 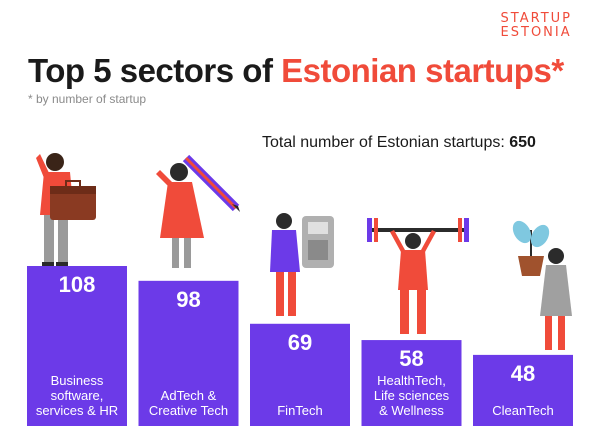 What do you see at coordinates (418, 276) in the screenshot?
I see `healthtech-person-illustration` at bounding box center [418, 276].